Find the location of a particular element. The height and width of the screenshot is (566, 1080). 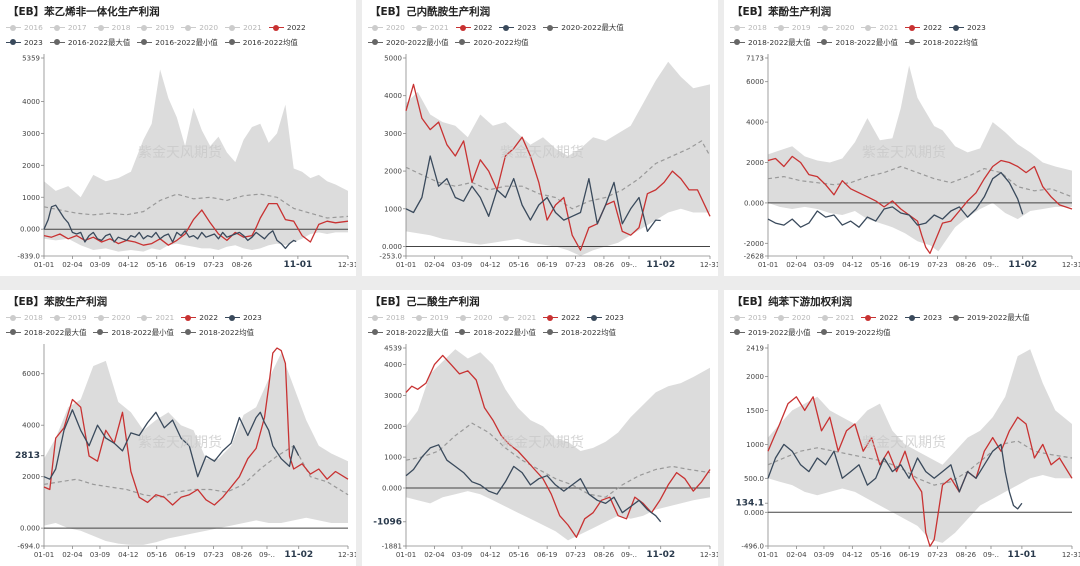

legend-item: 2020-2022最大值 is located at coordinates (583, 27).